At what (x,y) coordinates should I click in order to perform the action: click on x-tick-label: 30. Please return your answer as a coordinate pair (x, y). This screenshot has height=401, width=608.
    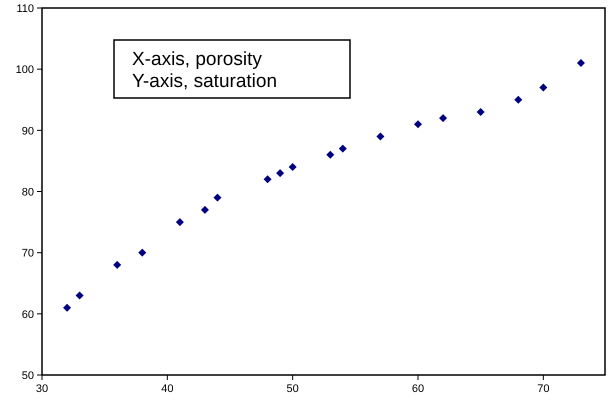
    Looking at the image, I should click on (42, 389).